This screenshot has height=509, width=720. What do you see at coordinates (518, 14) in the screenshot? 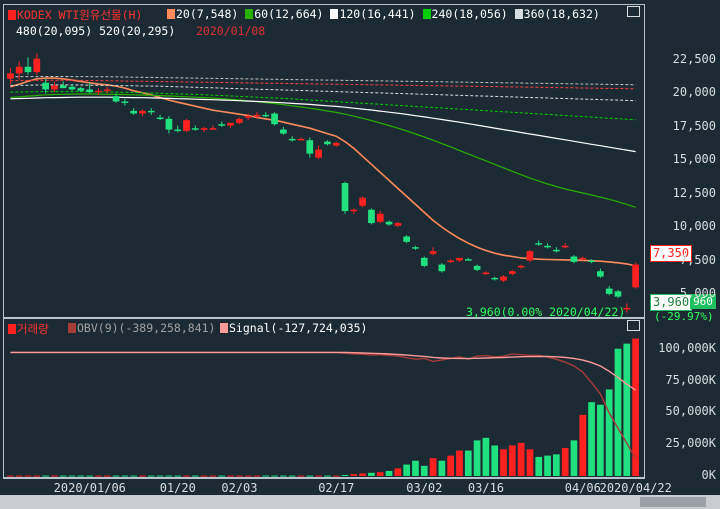
I see `ma360-swatch` at bounding box center [518, 14].